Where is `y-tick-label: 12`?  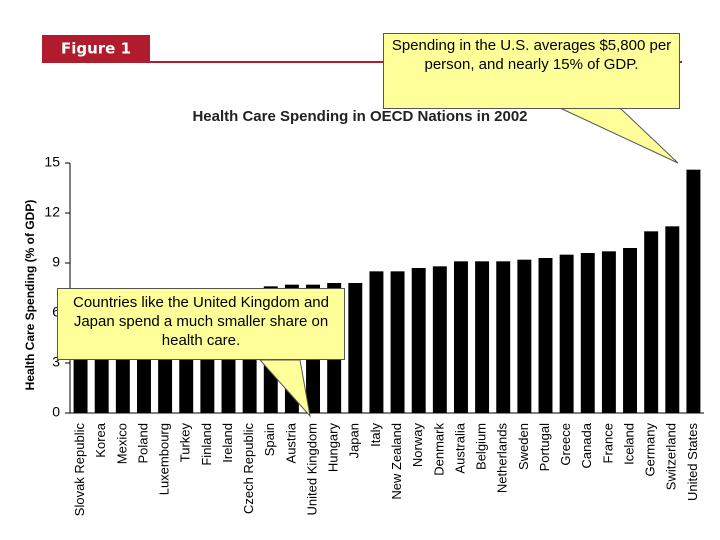
y-tick-label: 12 is located at coordinates (52, 212).